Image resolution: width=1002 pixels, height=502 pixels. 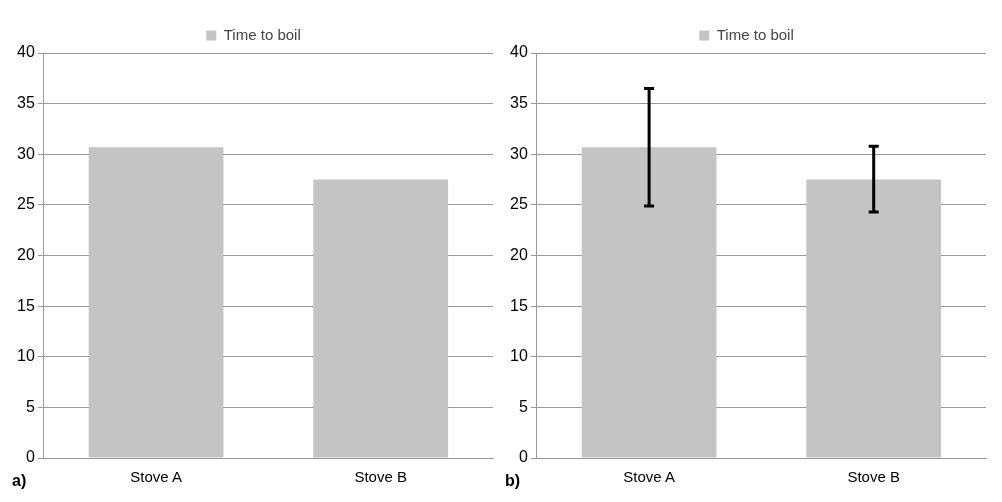 I want to click on text: a), so click(x=19, y=481).